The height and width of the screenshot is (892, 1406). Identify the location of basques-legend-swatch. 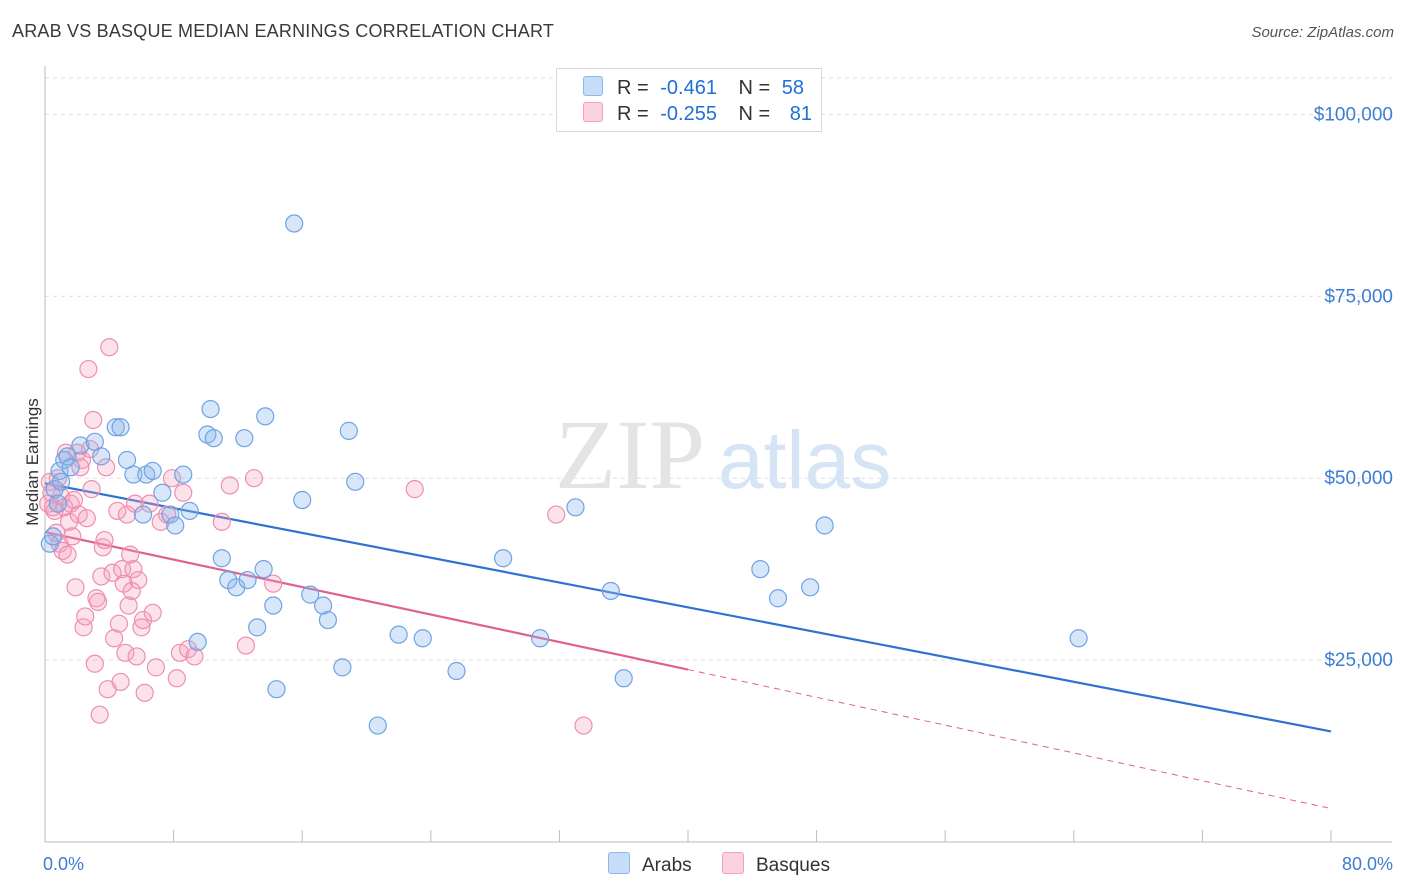
(733, 863).